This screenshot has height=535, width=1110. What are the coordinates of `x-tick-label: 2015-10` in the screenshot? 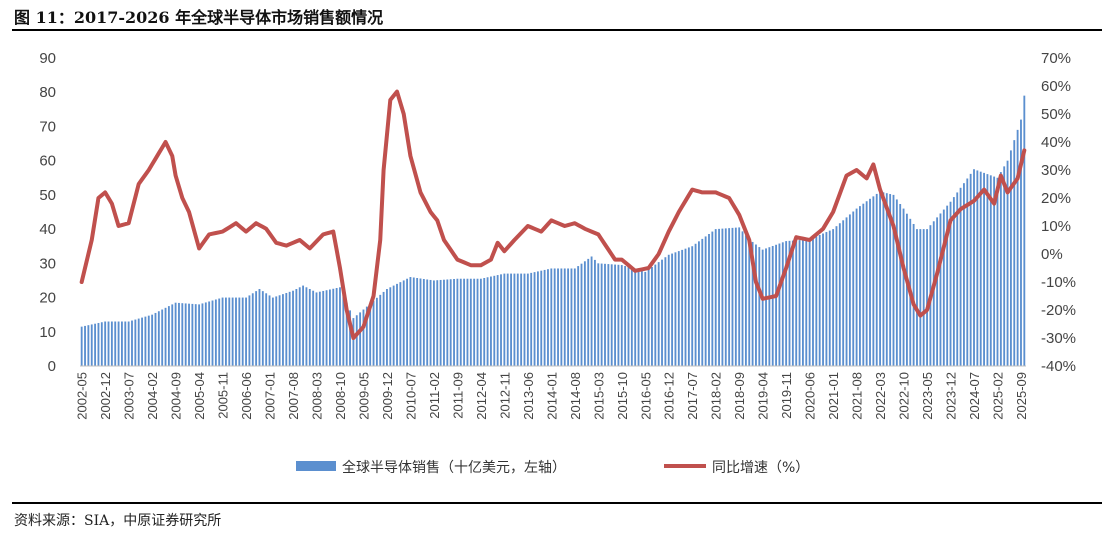 It's located at (622, 396).